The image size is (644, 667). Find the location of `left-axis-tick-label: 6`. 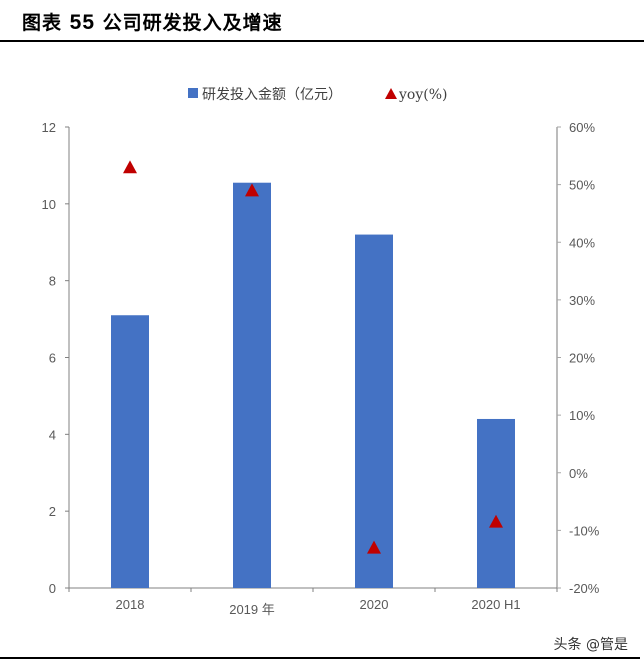

left-axis-tick-label: 6 is located at coordinates (52, 358).